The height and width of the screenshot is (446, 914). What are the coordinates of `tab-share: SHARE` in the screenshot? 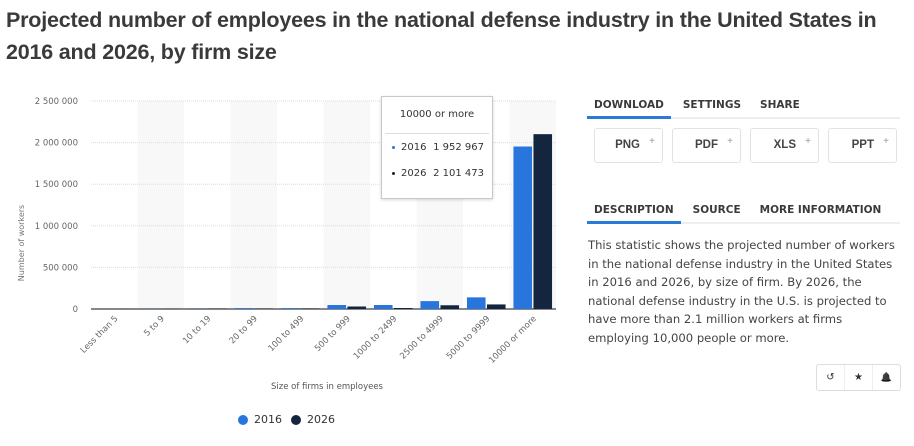 It's located at (780, 105).